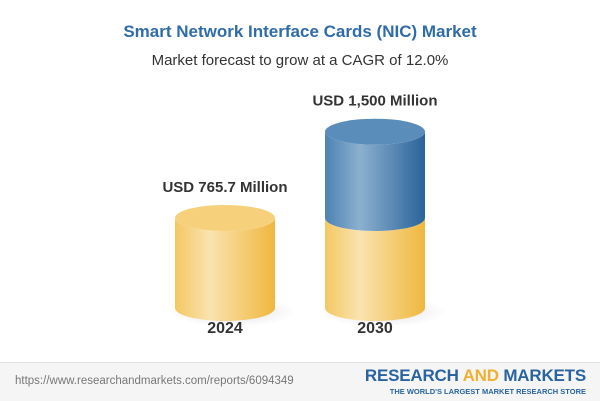 Image resolution: width=600 pixels, height=401 pixels. I want to click on cylinder-2030-top, so click(375, 131).